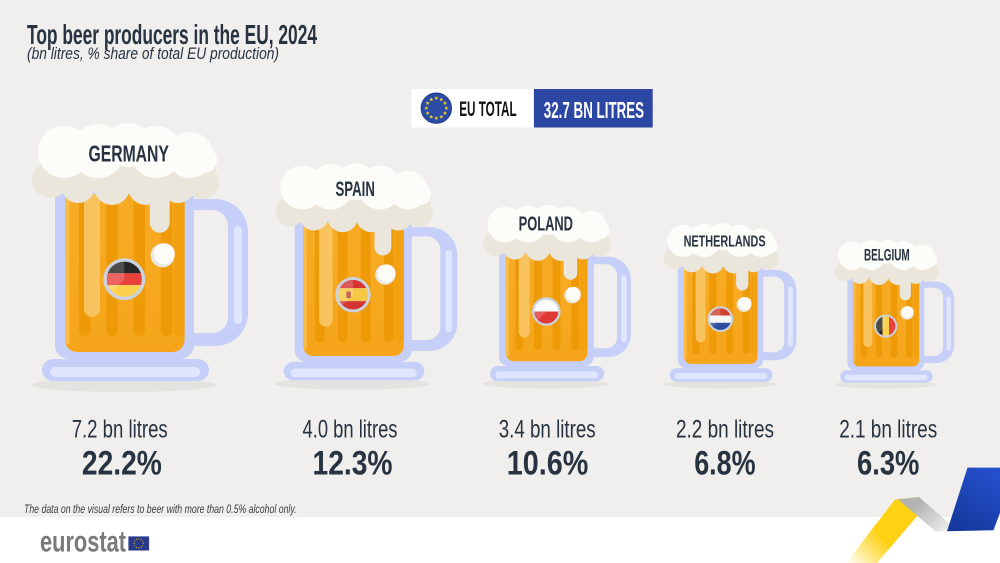 The image size is (1000, 563). What do you see at coordinates (172, 34) in the screenshot?
I see `svg-text:Top beer producers in the EU,: Top beer producers in the EU, 2024` at bounding box center [172, 34].